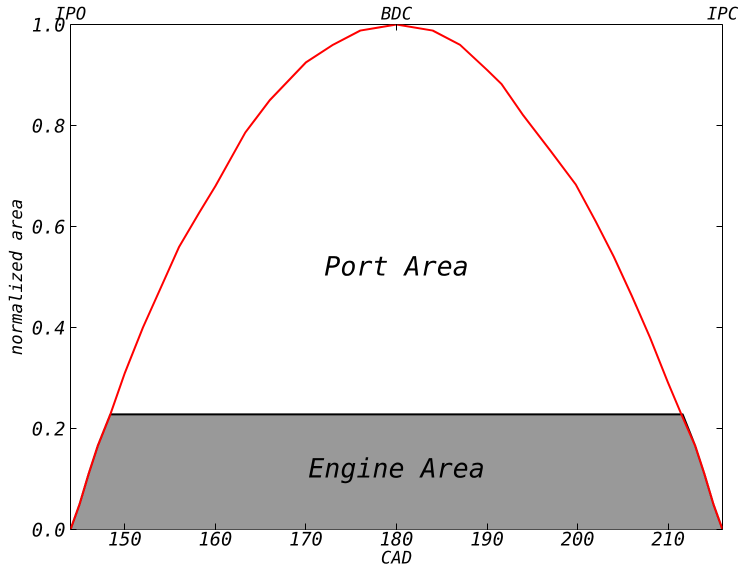 This screenshot has width=739, height=577. I want to click on y-tick-label: 0.0, so click(49, 531).